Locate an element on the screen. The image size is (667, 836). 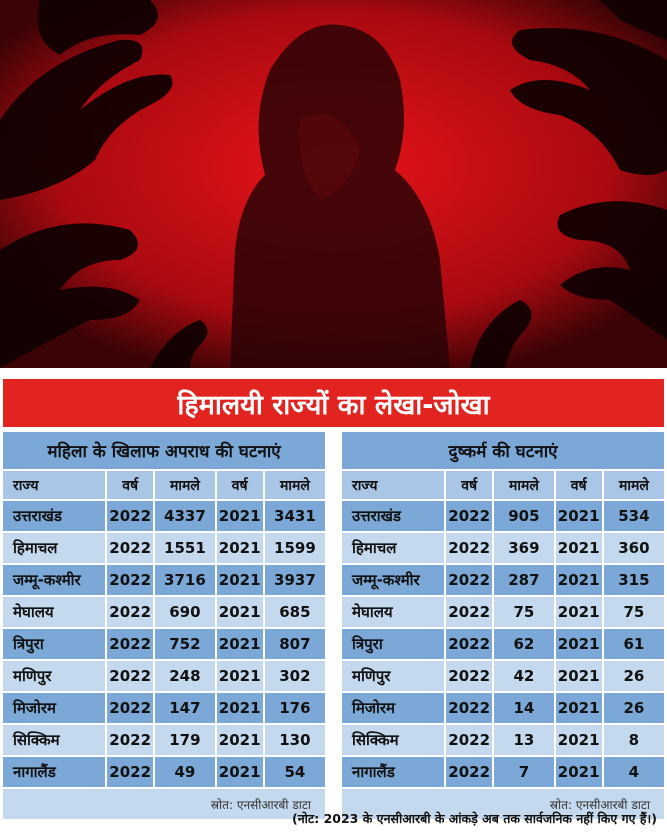
table-row: मणिपुर 2022 248 2021 302 is located at coordinates (164, 676).